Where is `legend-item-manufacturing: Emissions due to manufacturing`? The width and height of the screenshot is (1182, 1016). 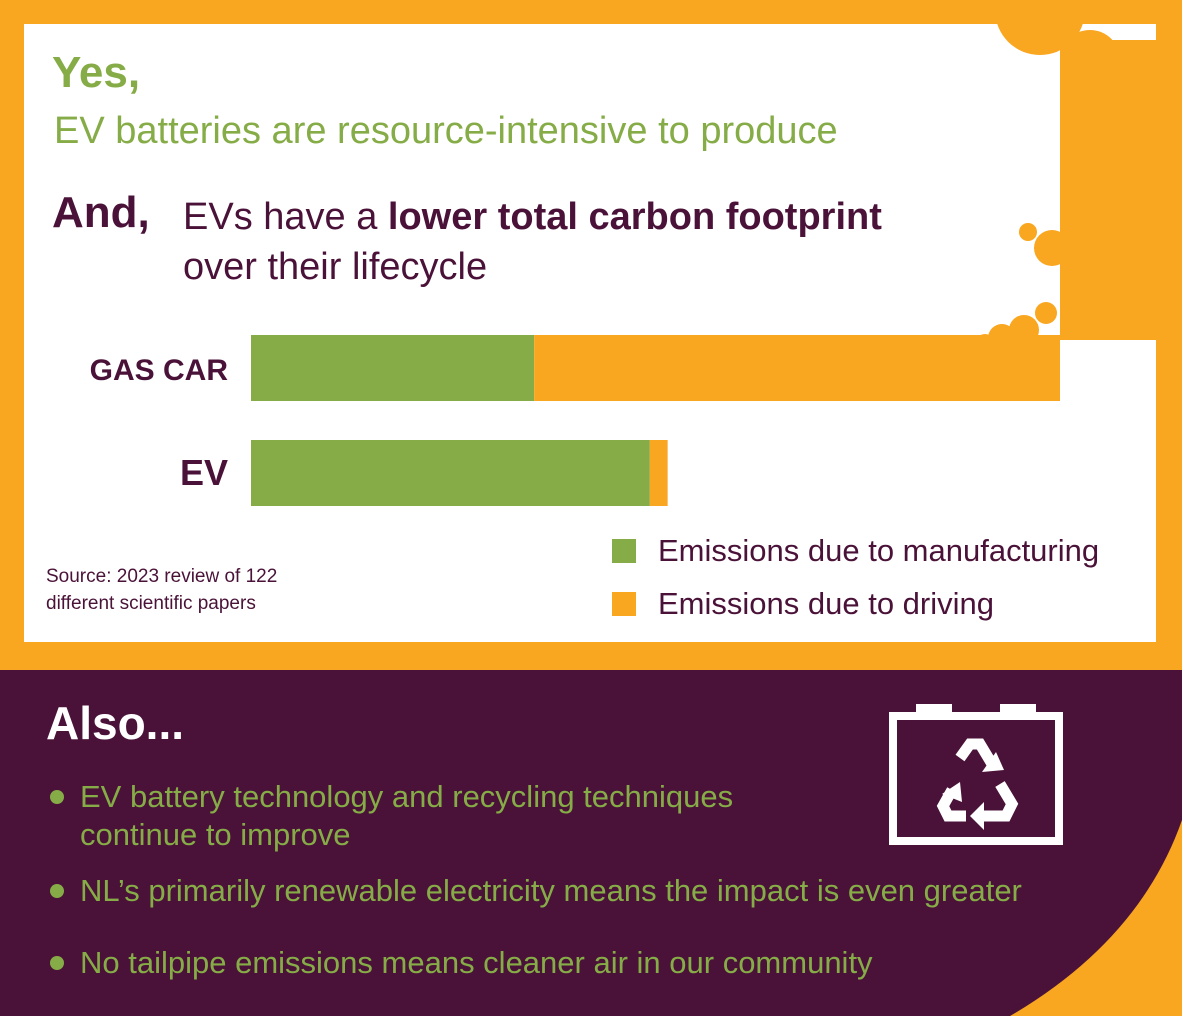
legend-item-manufacturing: Emissions due to manufacturing is located at coordinates (855, 551).